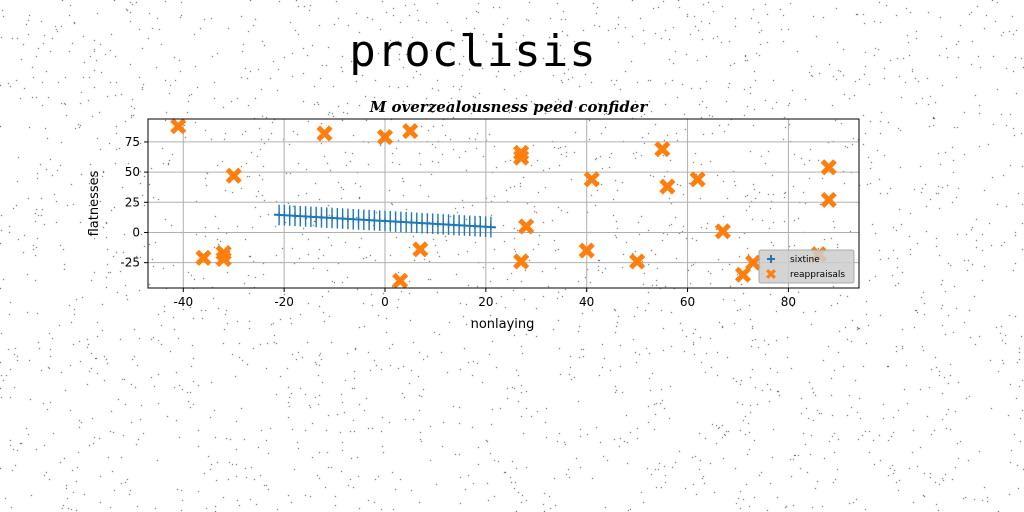 This screenshot has width=1024, height=512. I want to click on legend-marker-reappraisals, so click(771, 274).